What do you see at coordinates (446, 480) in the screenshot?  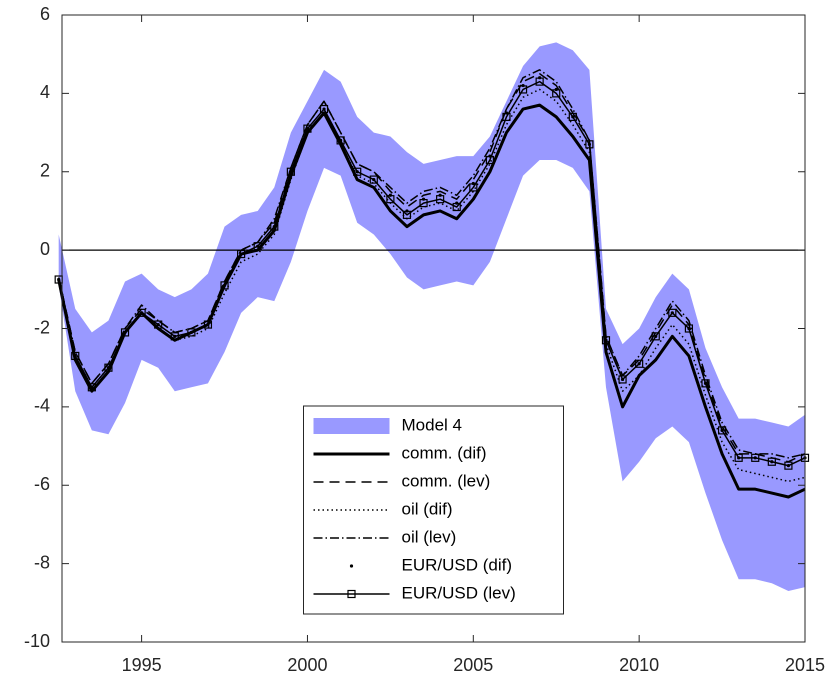 I see `legend-label: comm. (lev)` at bounding box center [446, 480].